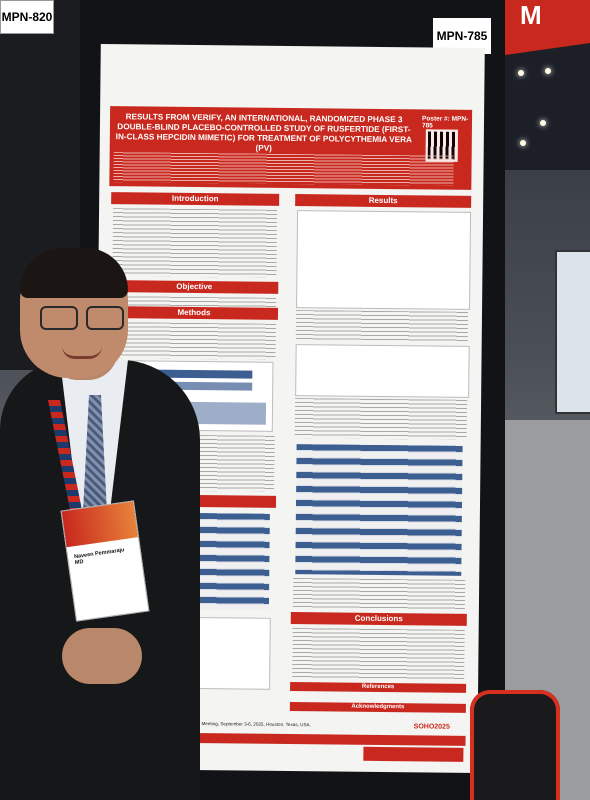  Describe the element at coordinates (413, 754) in the screenshot. I see `sponsor-logos` at that location.